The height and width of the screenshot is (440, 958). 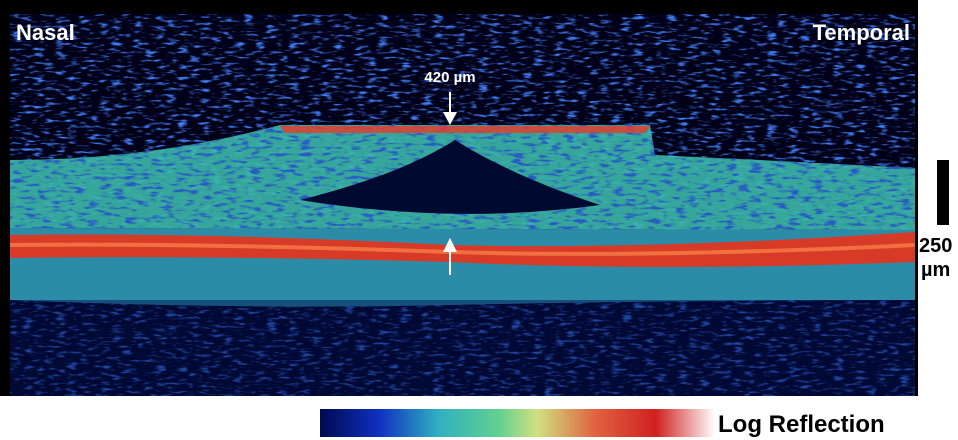 I want to click on color-bar-label: Log Reflection, so click(x=801, y=424).